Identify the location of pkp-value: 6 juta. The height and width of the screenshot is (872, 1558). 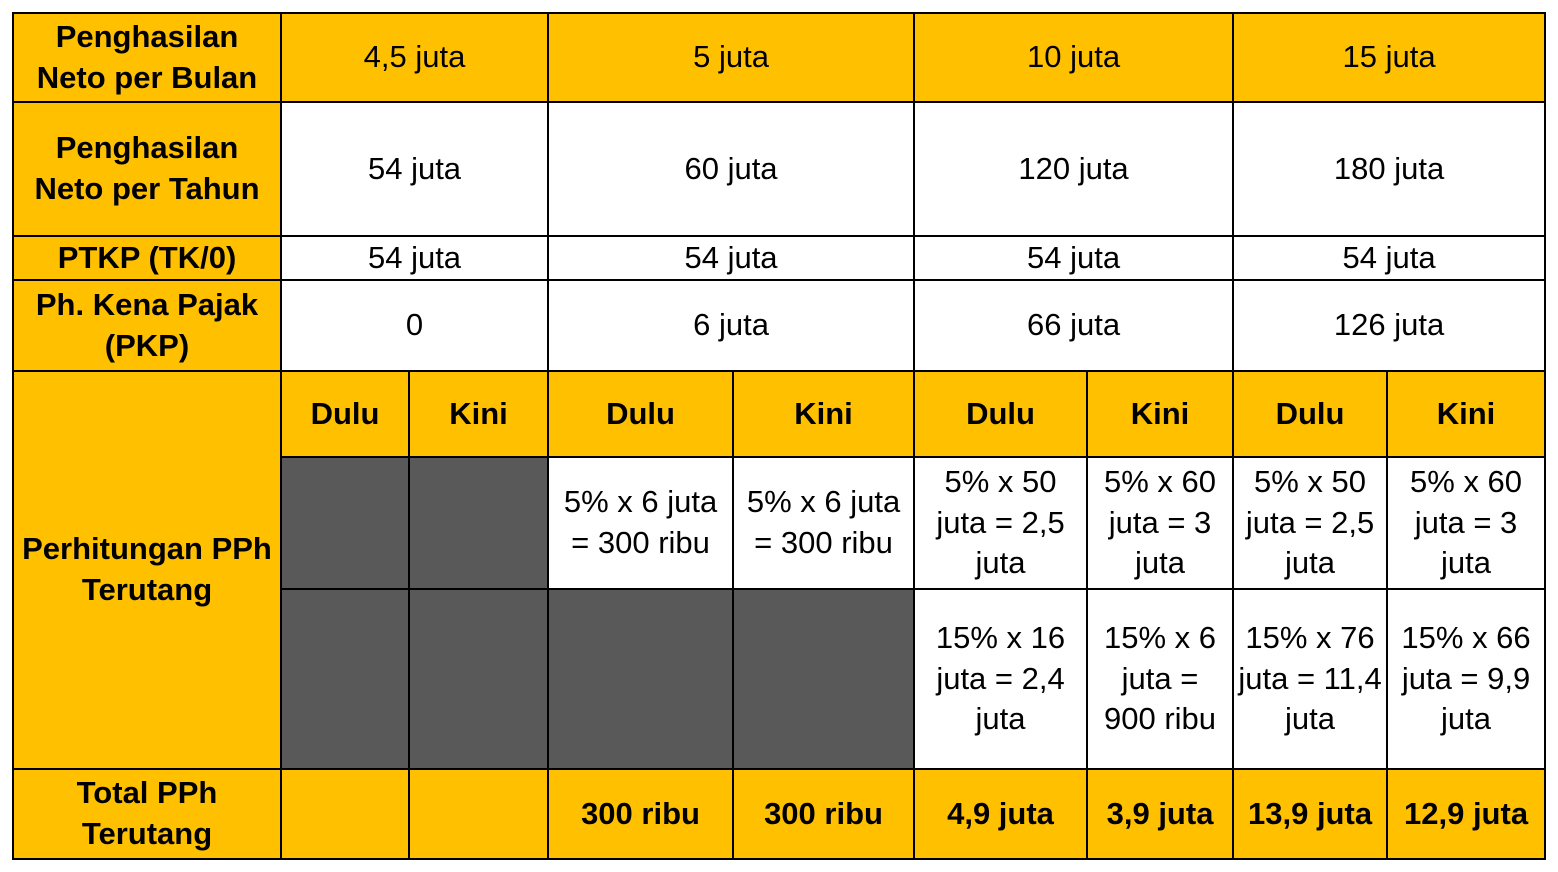
(731, 325).